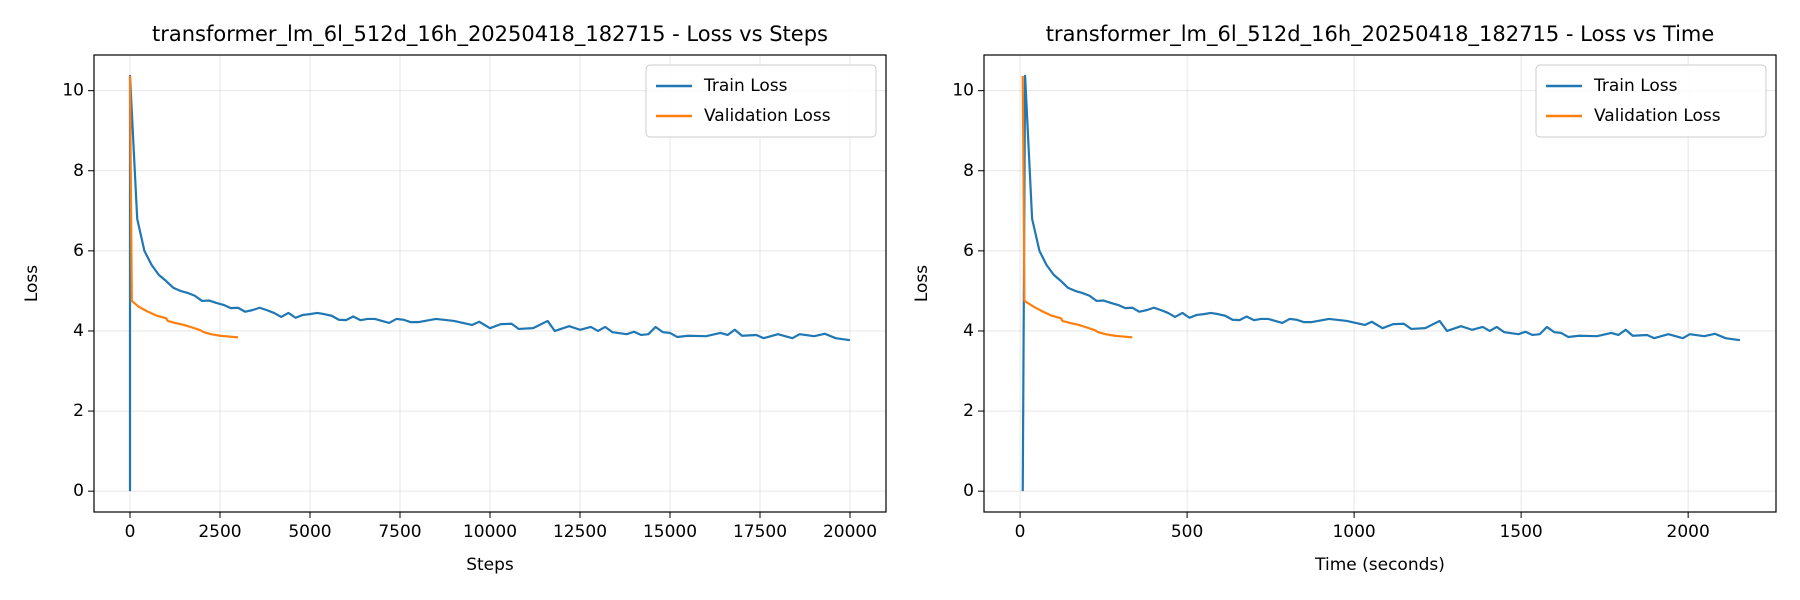 This screenshot has width=1800, height=600. Describe the element at coordinates (760, 532) in the screenshot. I see `x-tick-label: 17500` at that location.